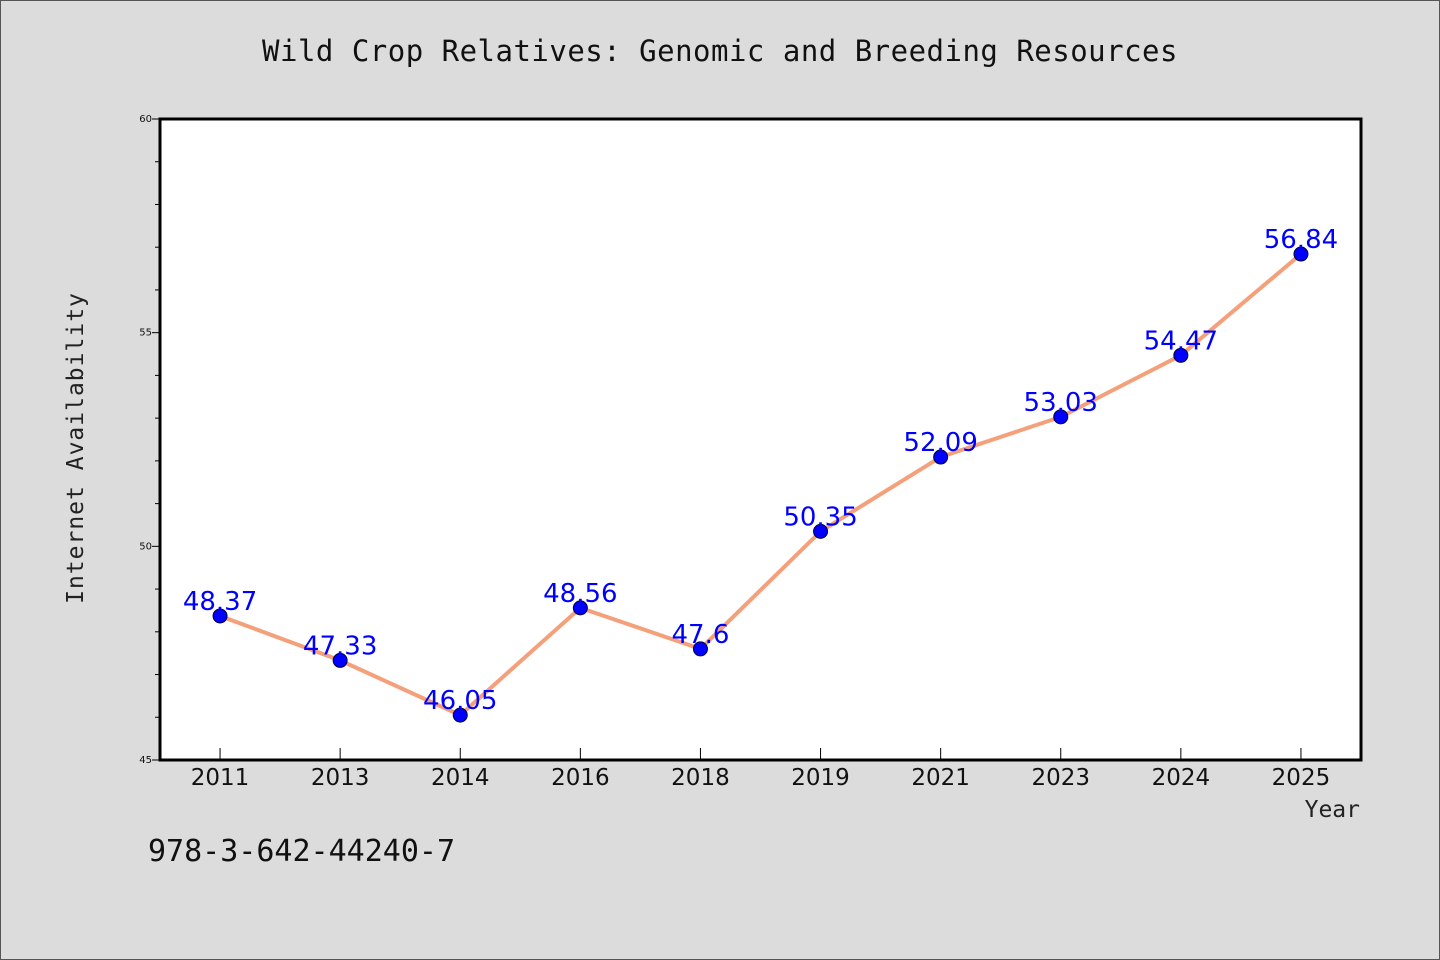  Describe the element at coordinates (1060, 778) in the screenshot. I see `x-tick-label: 2023` at that location.